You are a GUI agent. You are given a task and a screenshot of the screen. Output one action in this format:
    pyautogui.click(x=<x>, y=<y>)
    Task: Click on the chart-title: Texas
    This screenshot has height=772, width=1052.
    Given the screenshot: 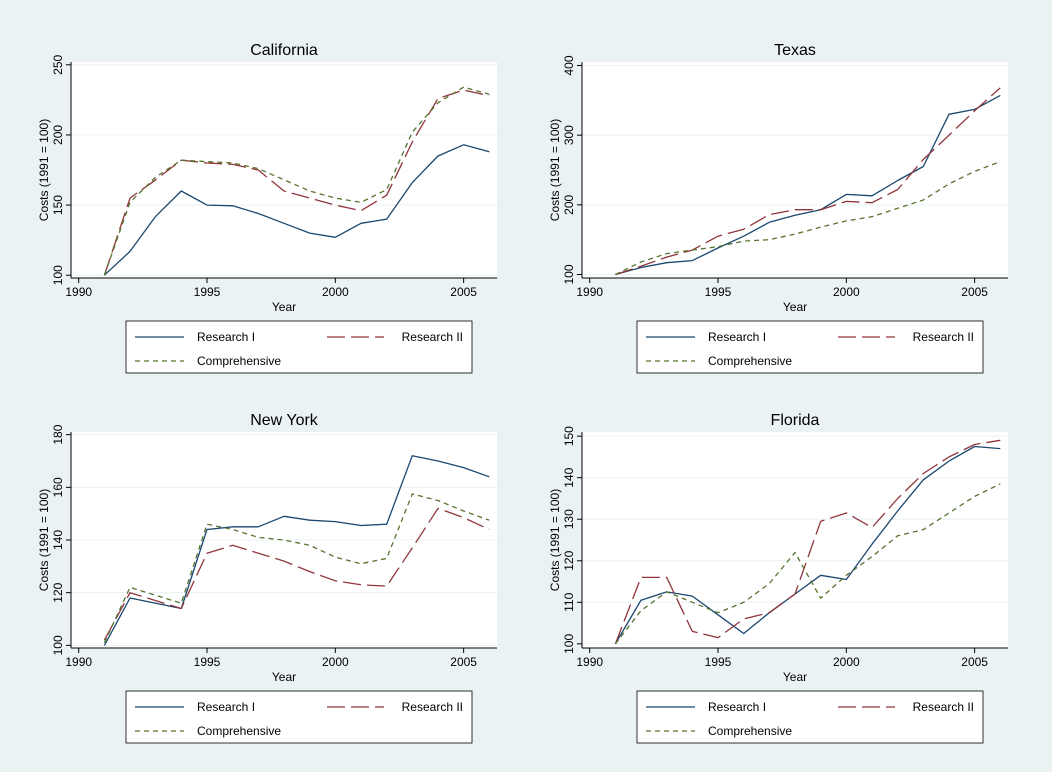 What is the action you would take?
    pyautogui.click(x=795, y=50)
    